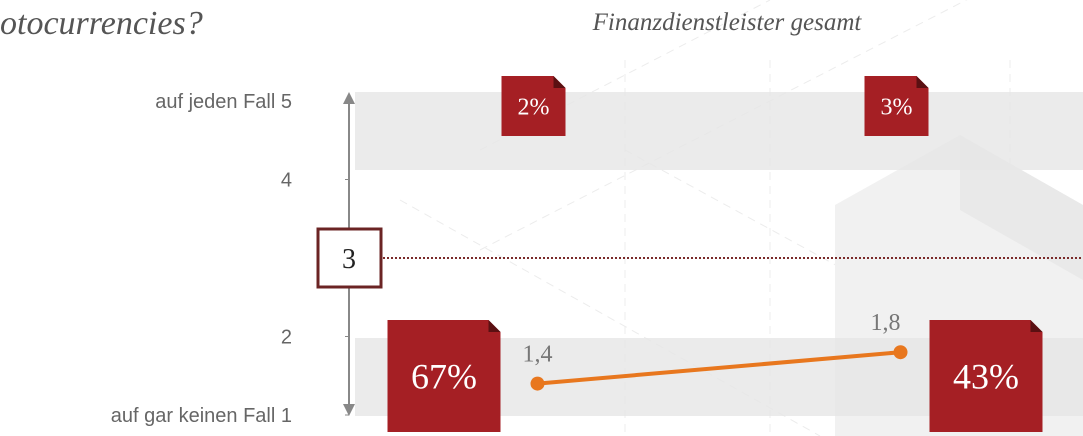 The height and width of the screenshot is (436, 1083). What do you see at coordinates (286, 181) in the screenshot?
I see `y-tick-label: 4` at bounding box center [286, 181].